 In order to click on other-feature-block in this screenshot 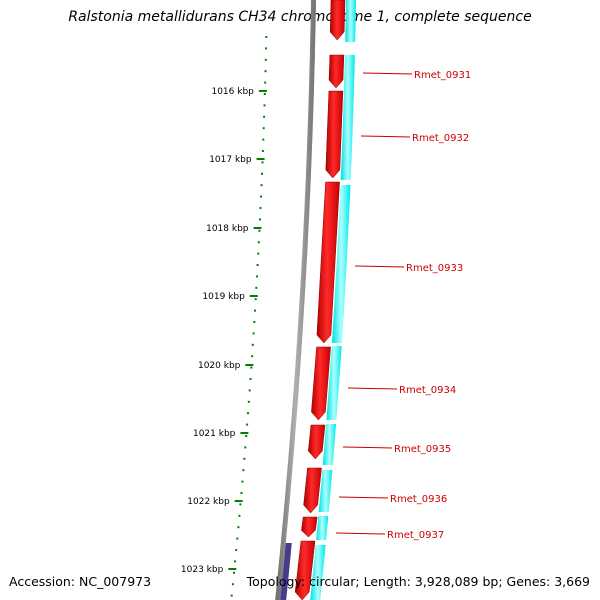, I will do `click(286, 571)`.